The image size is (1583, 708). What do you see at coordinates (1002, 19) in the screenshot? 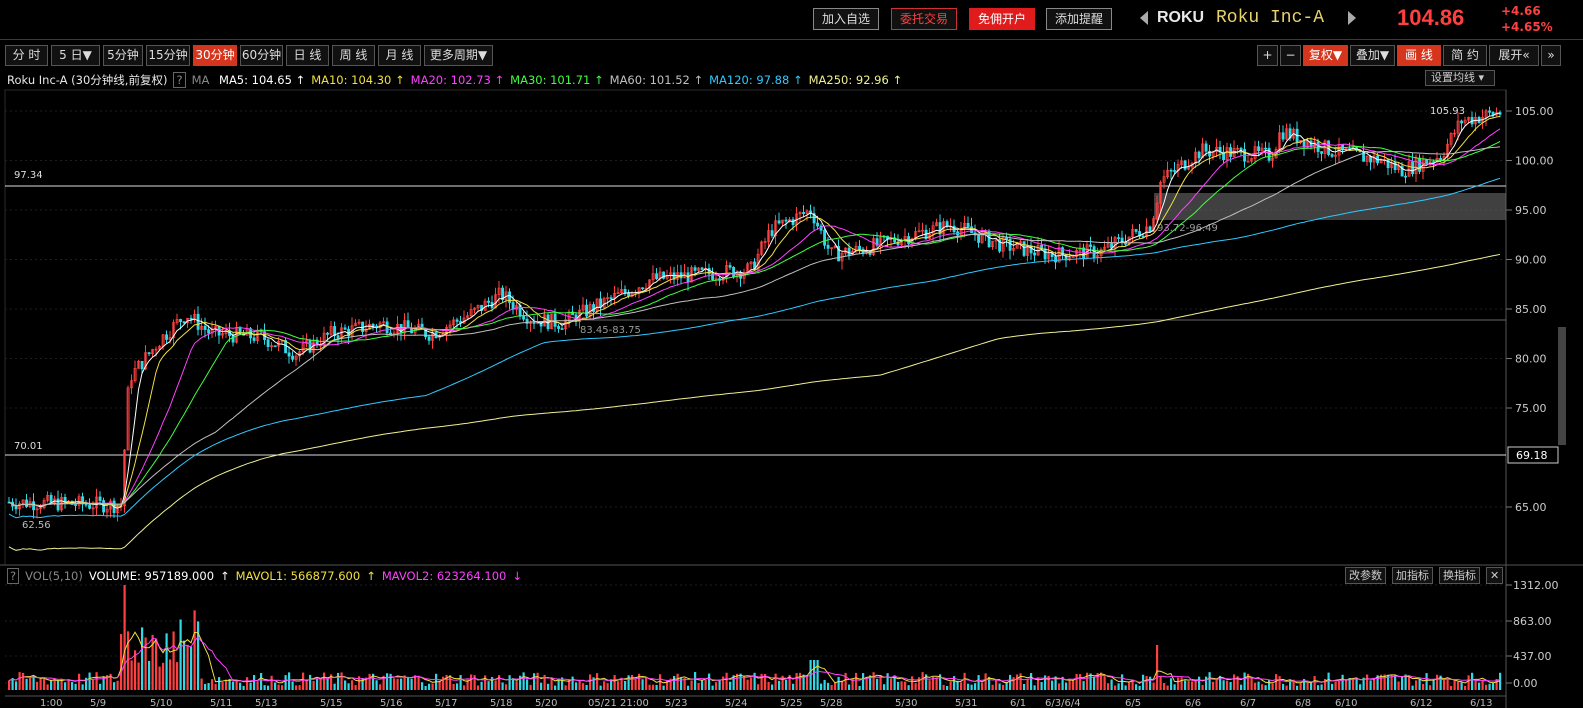
I see `open-account-button: 免佣开户` at bounding box center [1002, 19].